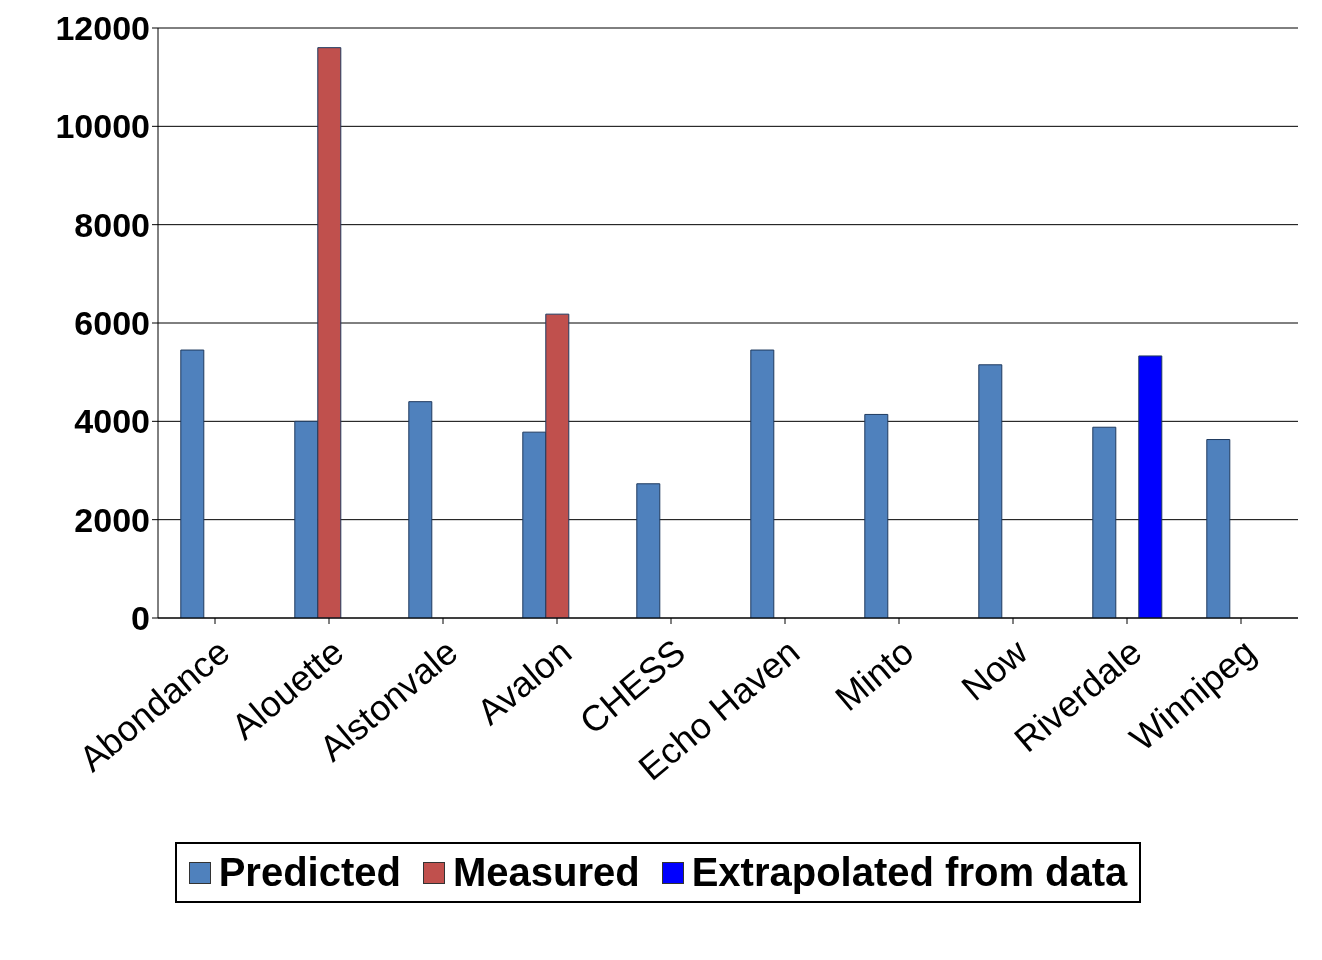 Image resolution: width=1322 pixels, height=960 pixels. What do you see at coordinates (309, 872) in the screenshot?
I see `legend-label: Predicted` at bounding box center [309, 872].